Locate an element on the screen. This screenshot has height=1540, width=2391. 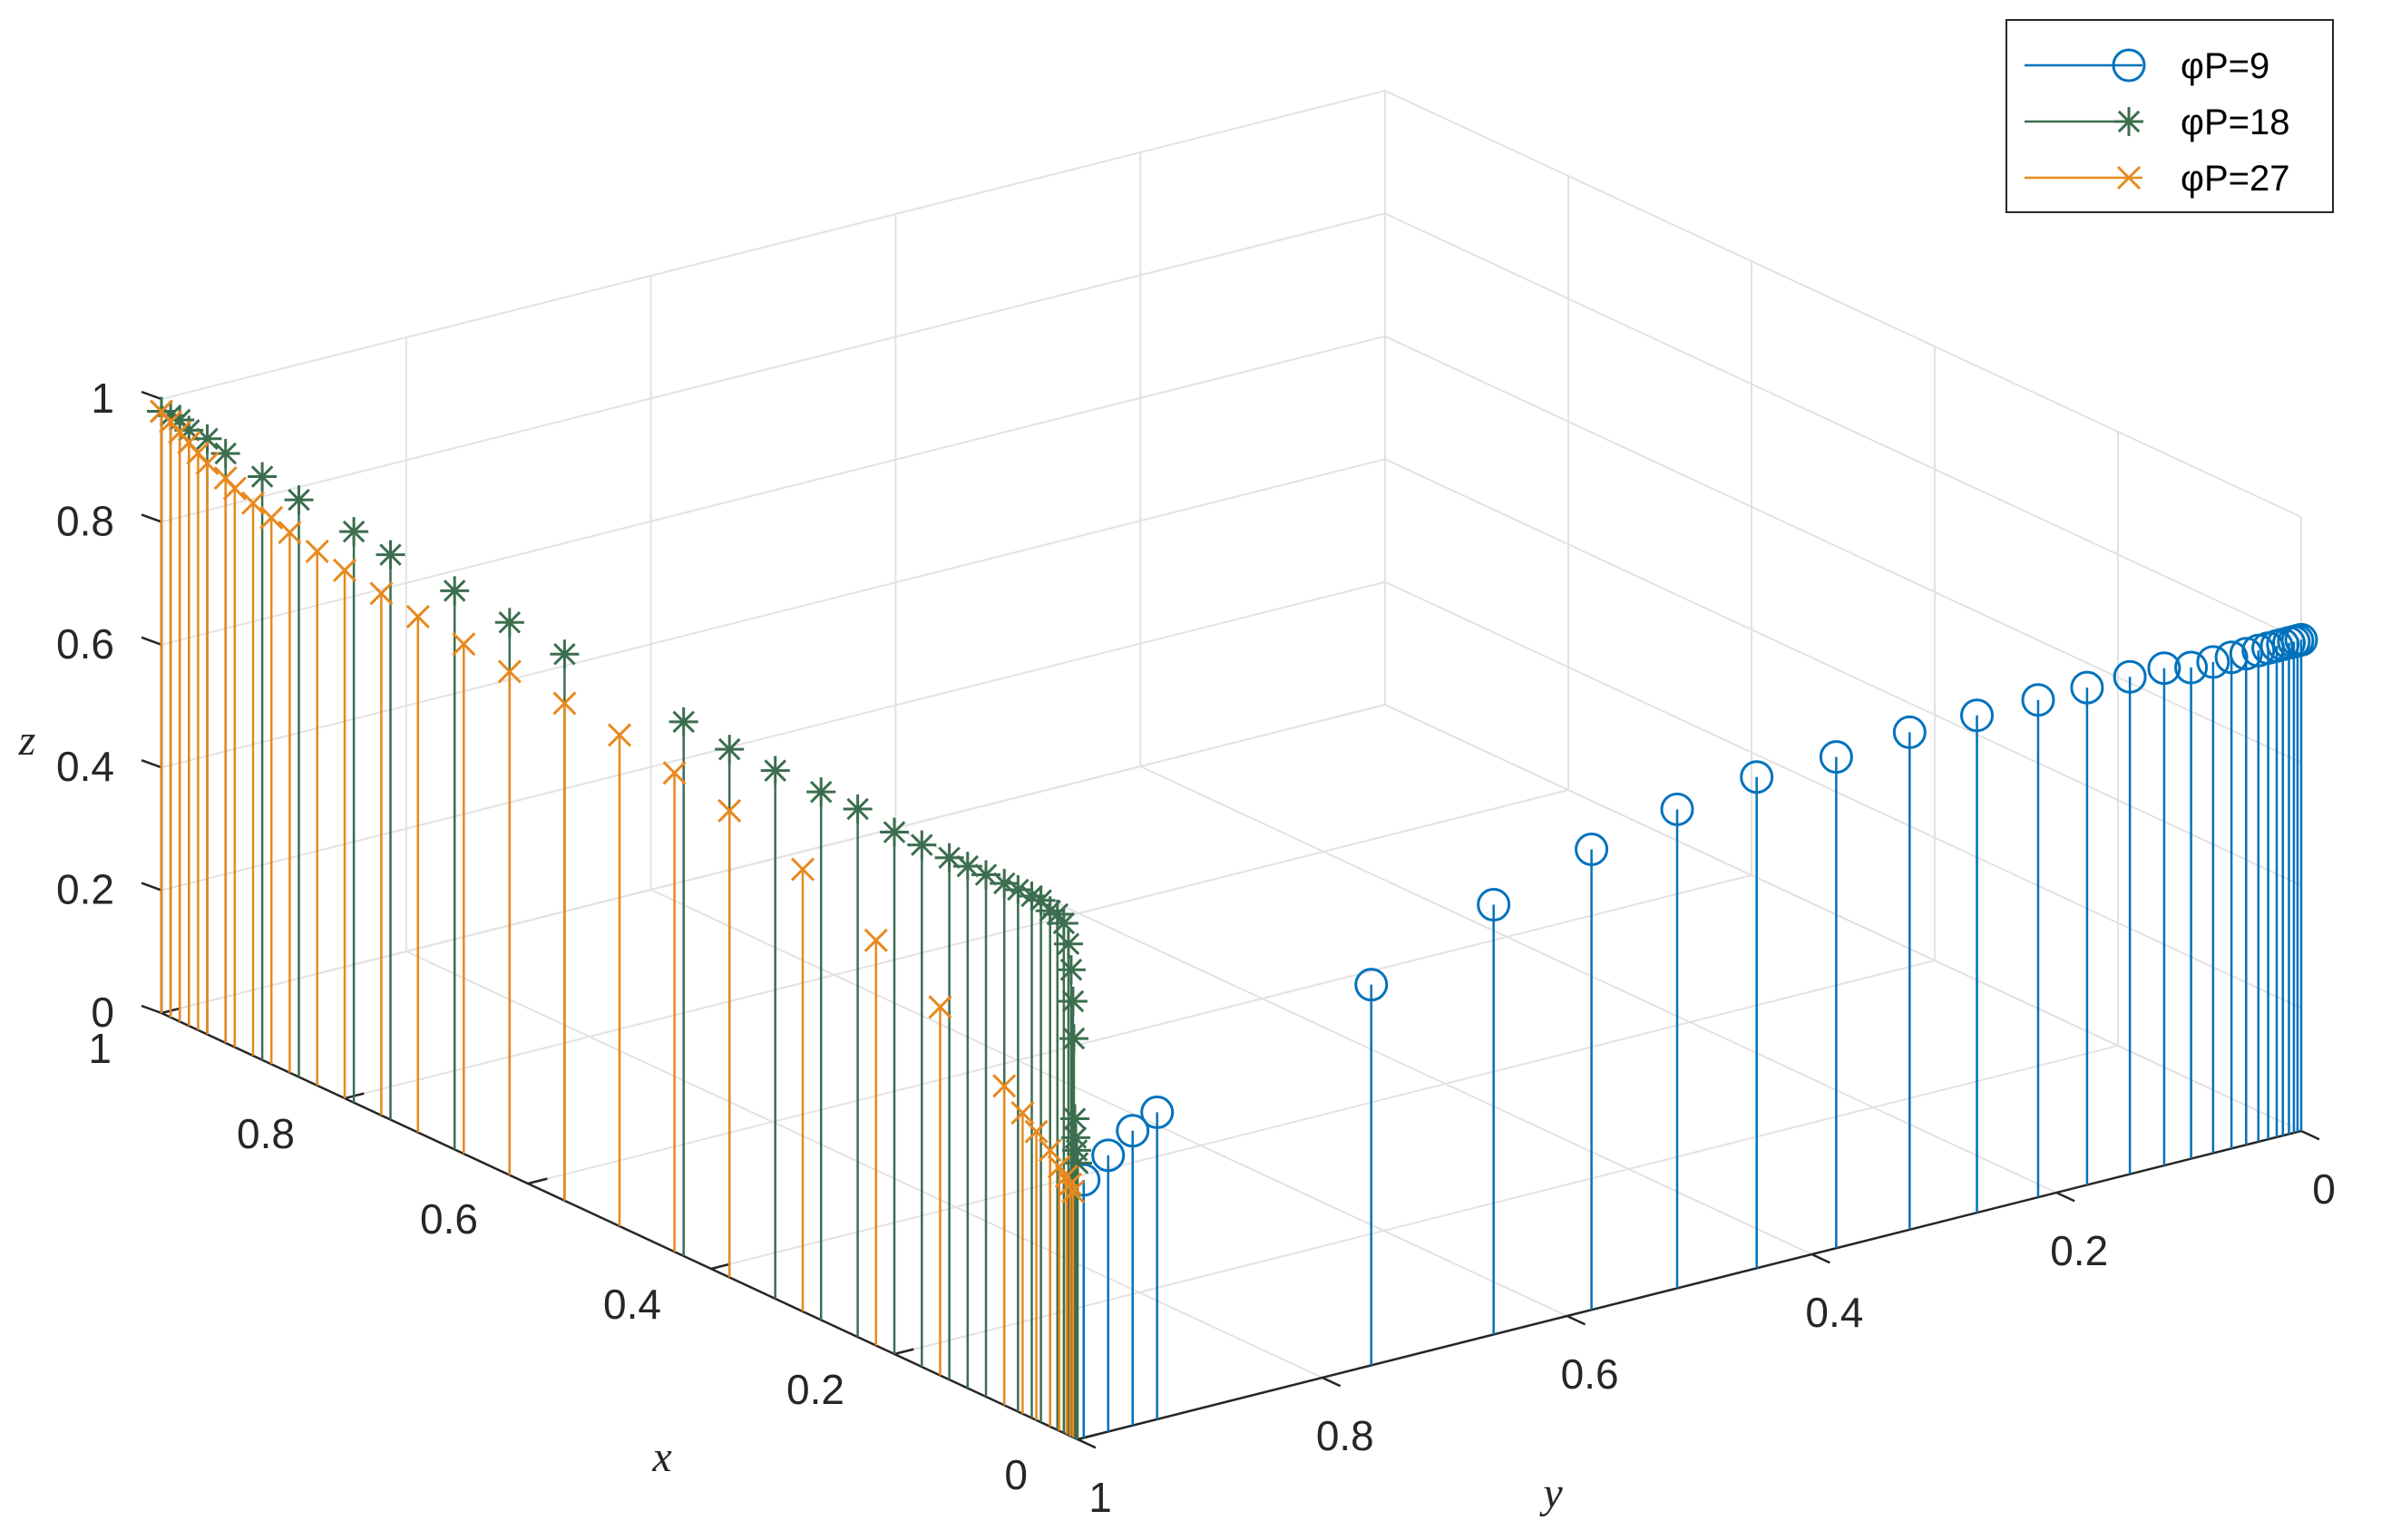
y-tick-label-1: 0.2 is located at coordinates (2079, 1250).